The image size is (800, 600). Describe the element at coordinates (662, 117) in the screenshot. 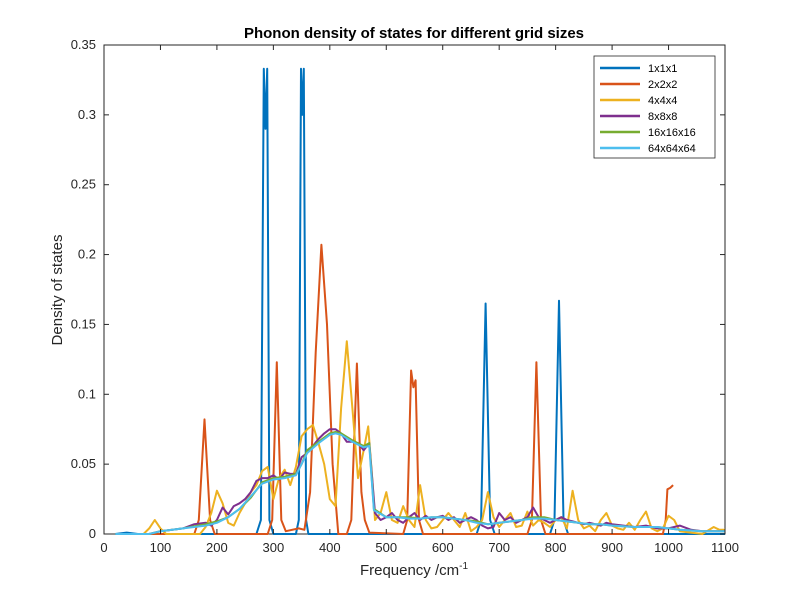

I see `legend-label: 8x8x8` at that location.